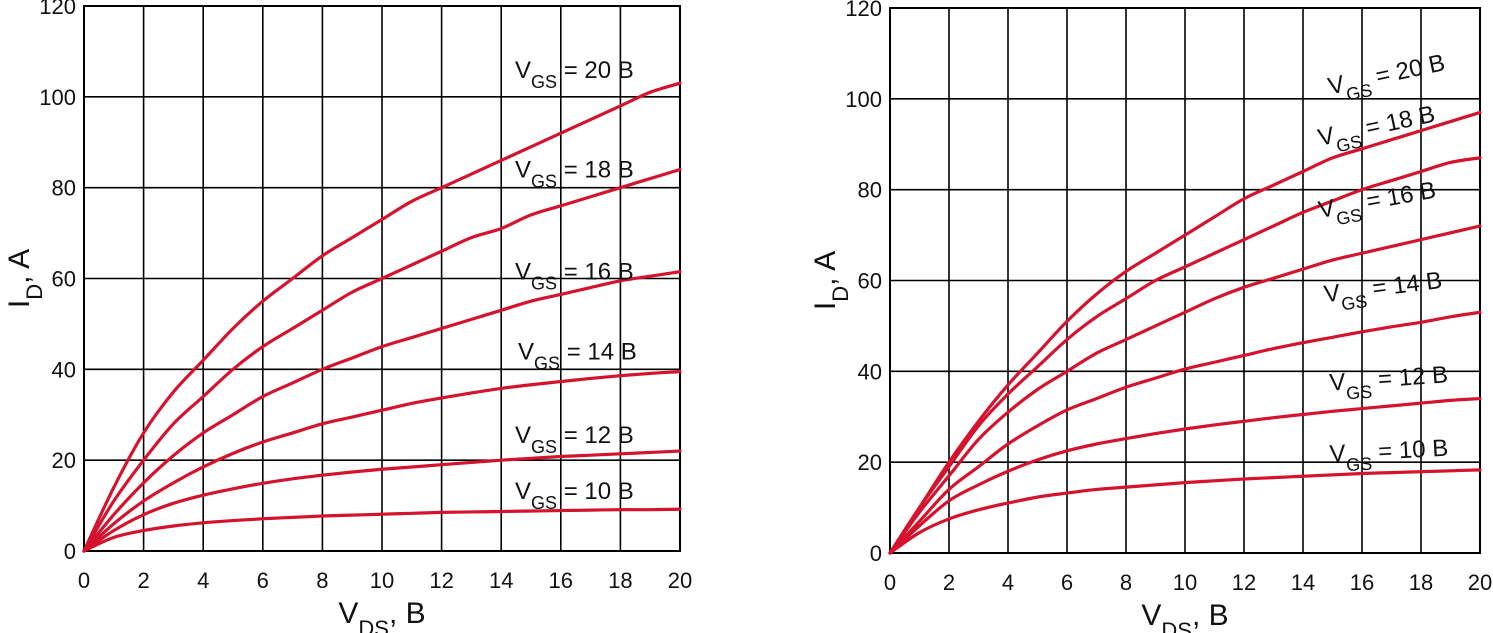 The width and height of the screenshot is (1493, 633). I want to click on series-label-rest: = 14 B, so click(598, 352).